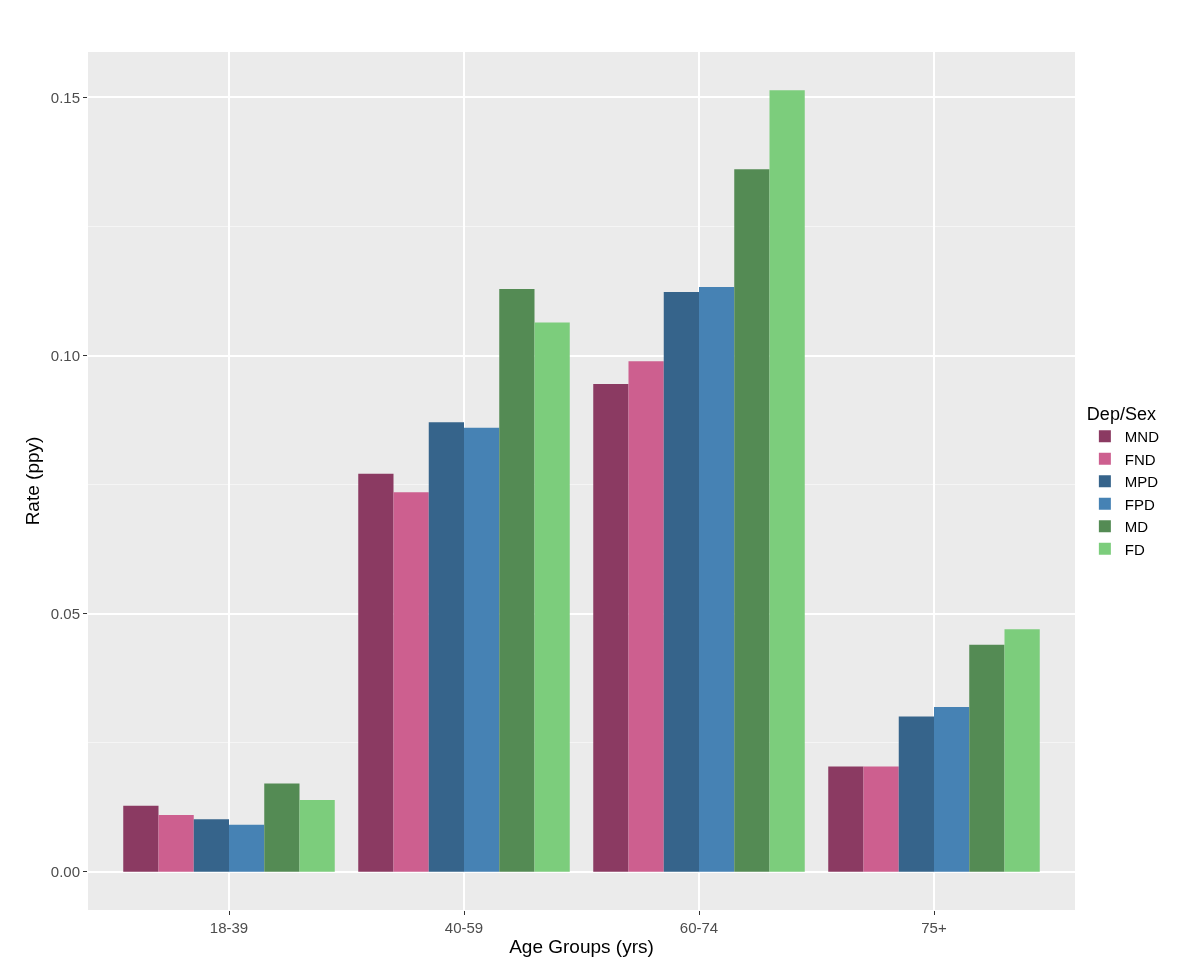 This screenshot has width=1195, height=966. Describe the element at coordinates (1140, 459) in the screenshot. I see `legend-label: FND` at that location.